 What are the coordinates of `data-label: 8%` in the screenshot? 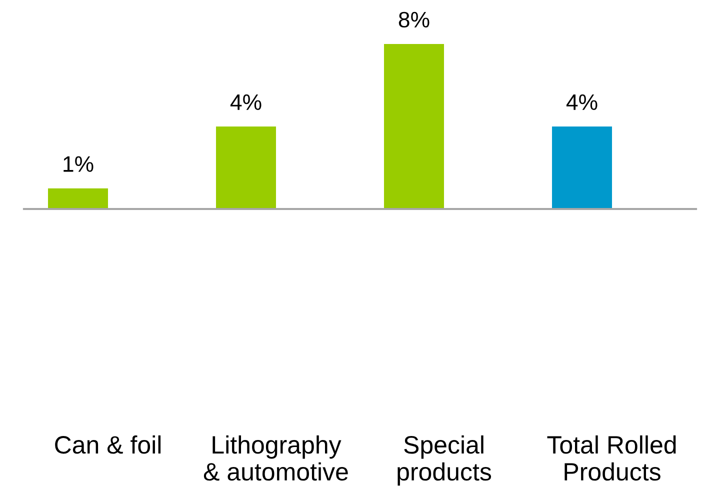 It's located at (414, 20).